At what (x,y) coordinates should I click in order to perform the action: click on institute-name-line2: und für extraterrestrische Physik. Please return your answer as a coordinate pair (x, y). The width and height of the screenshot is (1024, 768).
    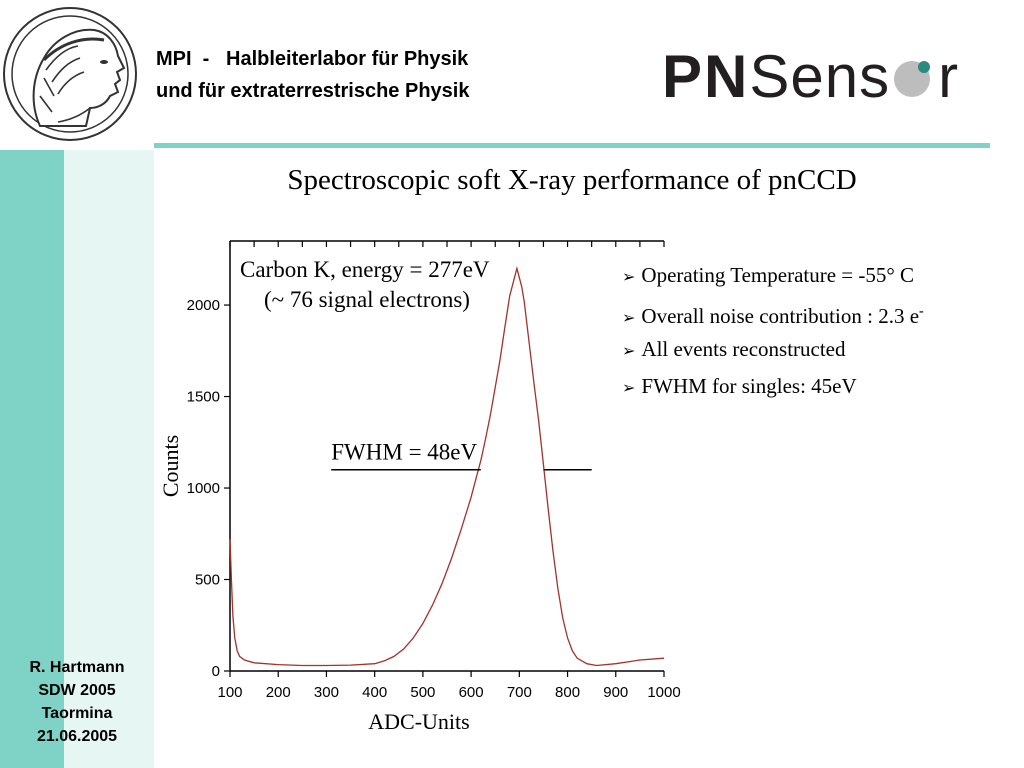
    Looking at the image, I should click on (313, 91).